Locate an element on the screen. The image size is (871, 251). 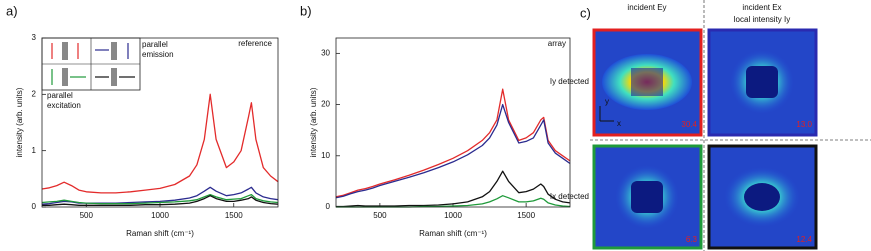
column-label: incident Ey is located at coordinates (646, 7).